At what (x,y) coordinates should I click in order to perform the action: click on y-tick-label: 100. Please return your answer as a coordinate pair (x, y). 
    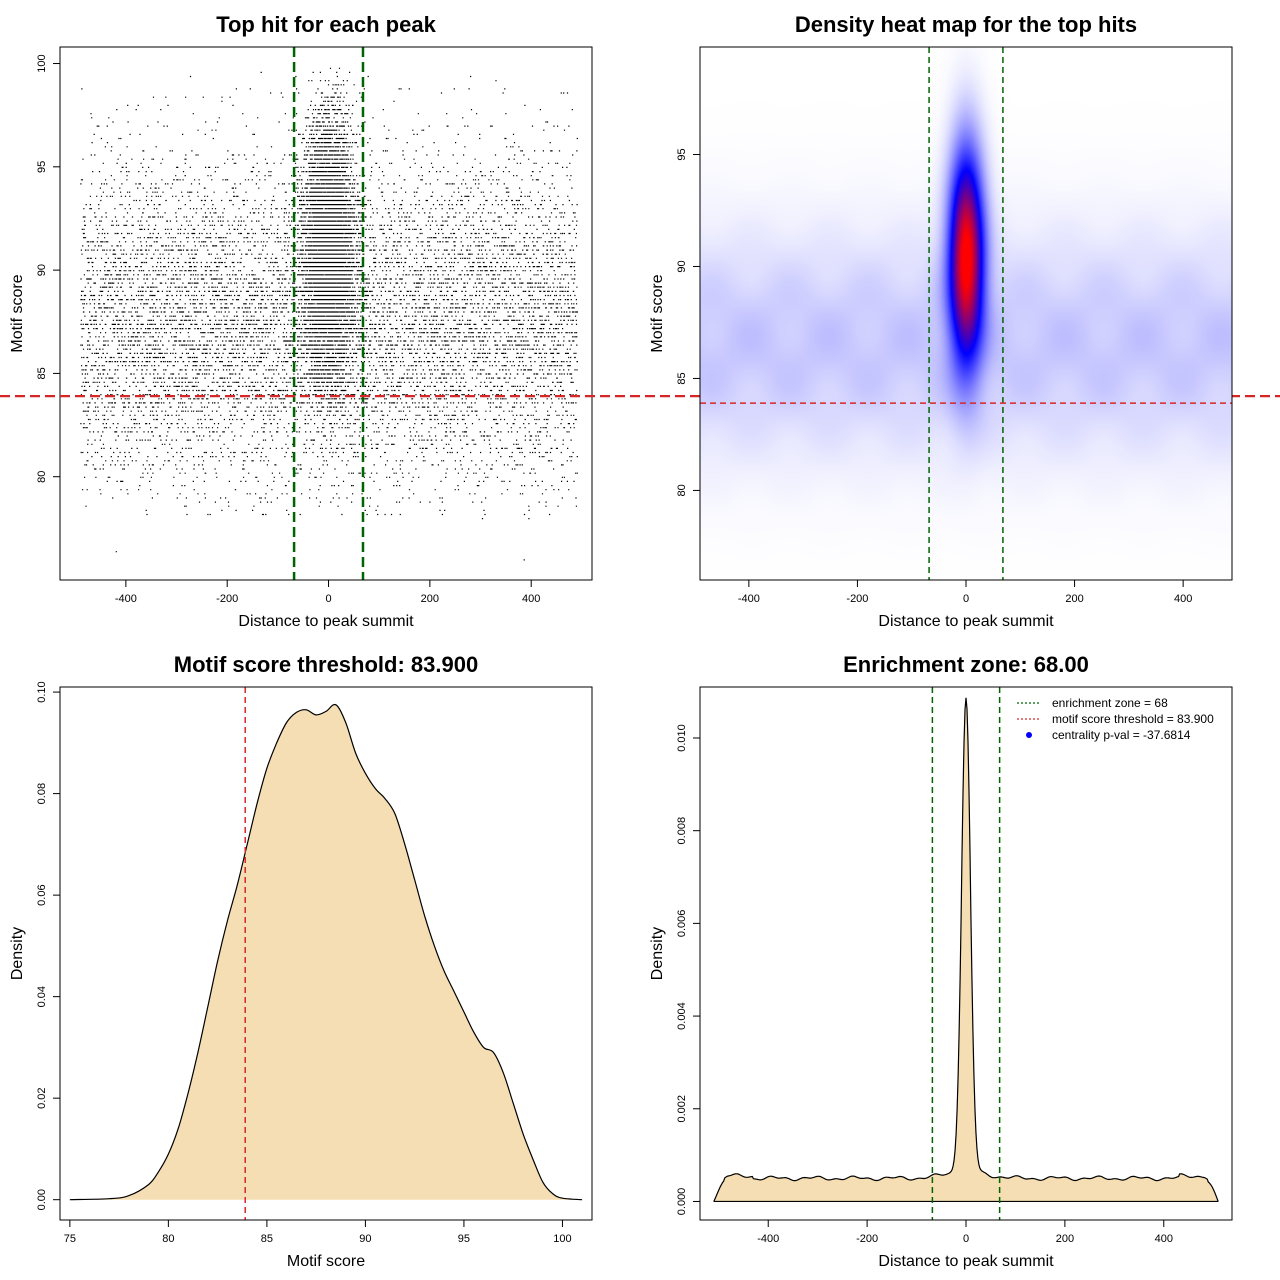
    Looking at the image, I should click on (42, 63).